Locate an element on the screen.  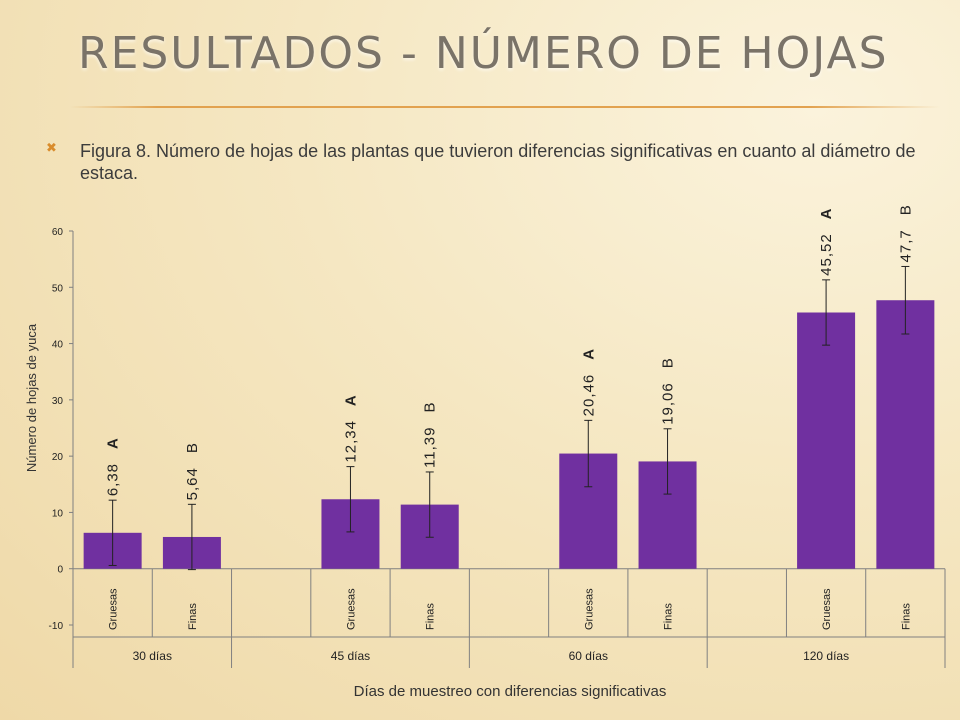
data-label: 20,46 A is located at coordinates (588, 382).